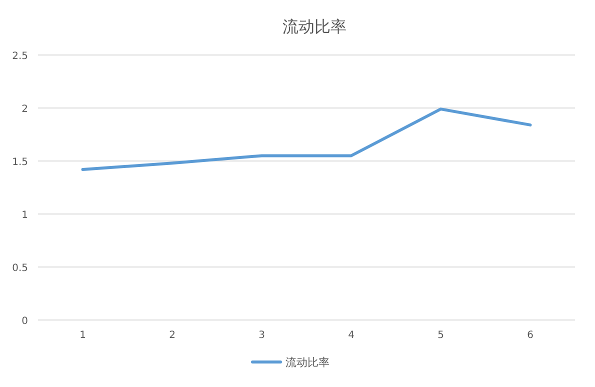  Describe the element at coordinates (441, 335) in the screenshot. I see `x-tick-label: 5` at that location.